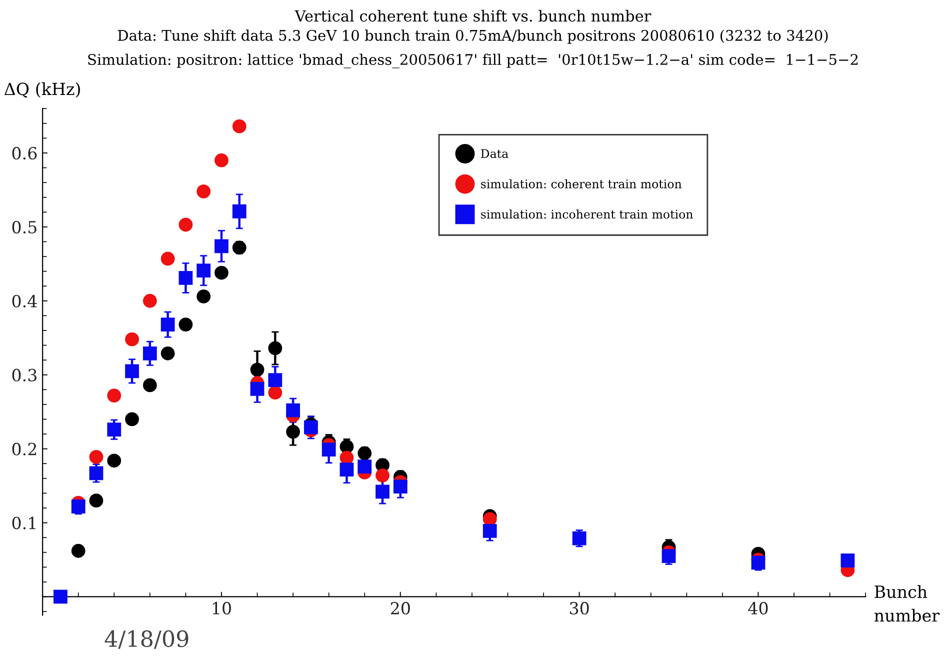 The height and width of the screenshot is (658, 946). I want to click on y-tick-label: 0.2, so click(24, 449).